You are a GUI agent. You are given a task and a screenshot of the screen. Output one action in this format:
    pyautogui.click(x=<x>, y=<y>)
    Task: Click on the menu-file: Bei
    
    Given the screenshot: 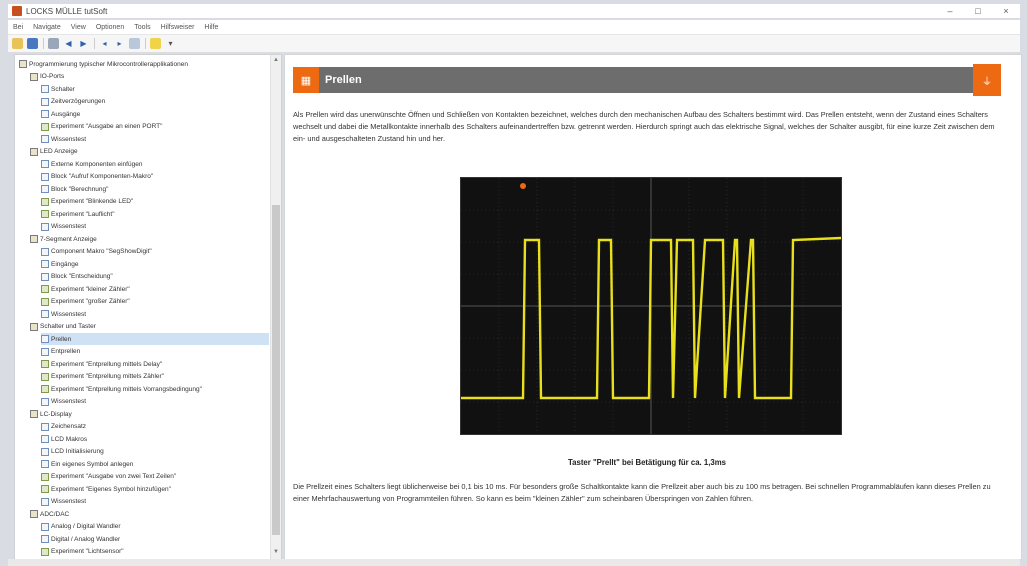 What is the action you would take?
    pyautogui.click(x=18, y=27)
    